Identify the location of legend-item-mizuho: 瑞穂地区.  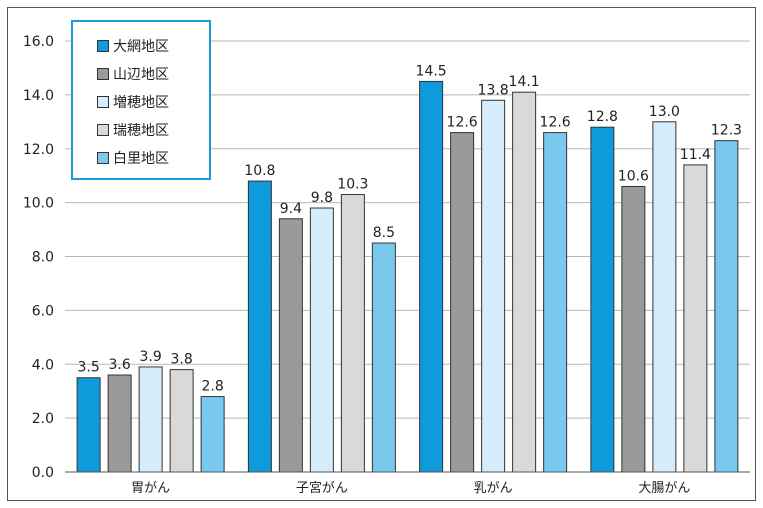
(153, 130).